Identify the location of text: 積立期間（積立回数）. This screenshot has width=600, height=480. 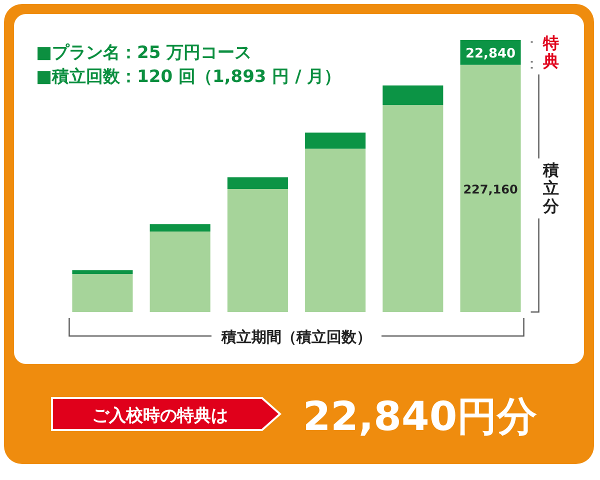
(296, 337).